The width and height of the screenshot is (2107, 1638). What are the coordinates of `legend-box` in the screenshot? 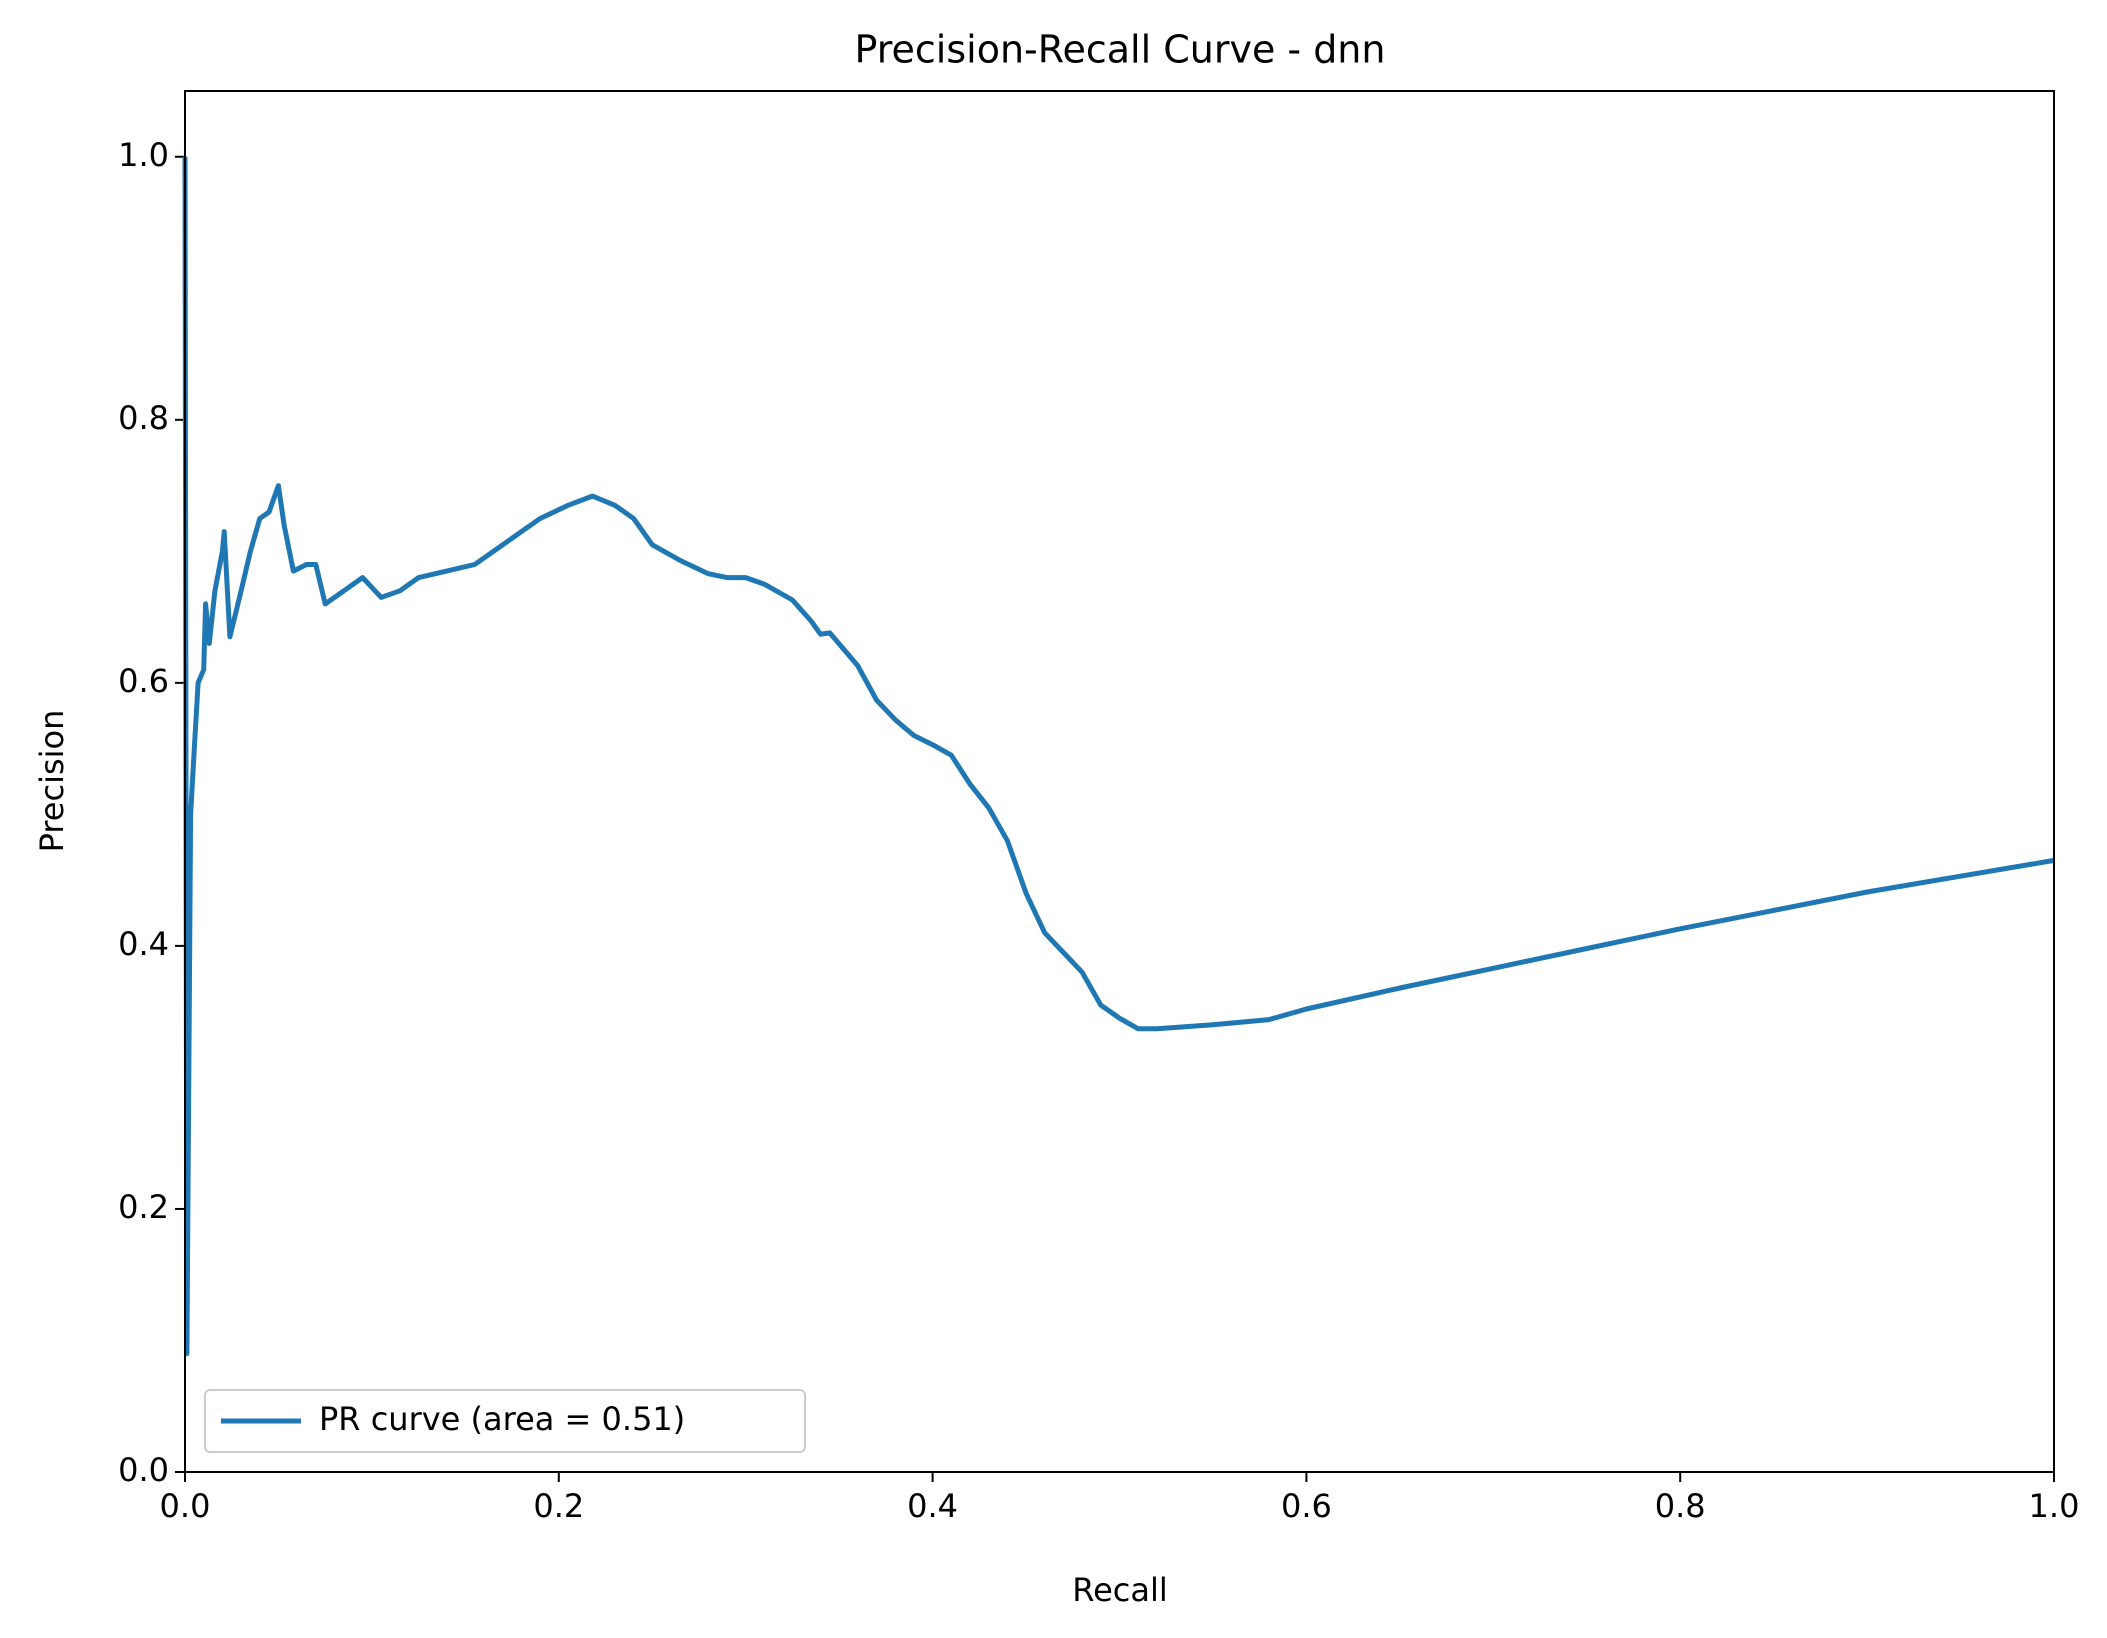 It's located at (505, 1421).